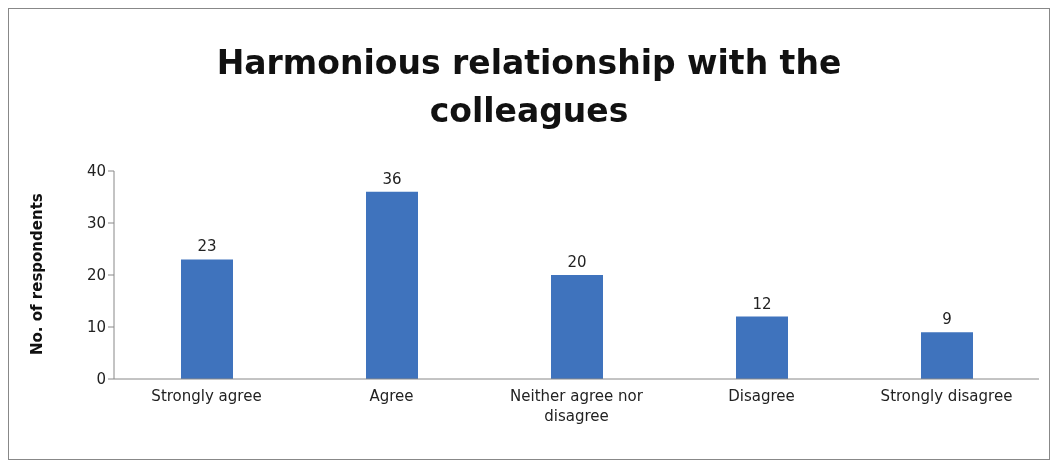  I want to click on x-tick-label: Agree, so click(391, 396).